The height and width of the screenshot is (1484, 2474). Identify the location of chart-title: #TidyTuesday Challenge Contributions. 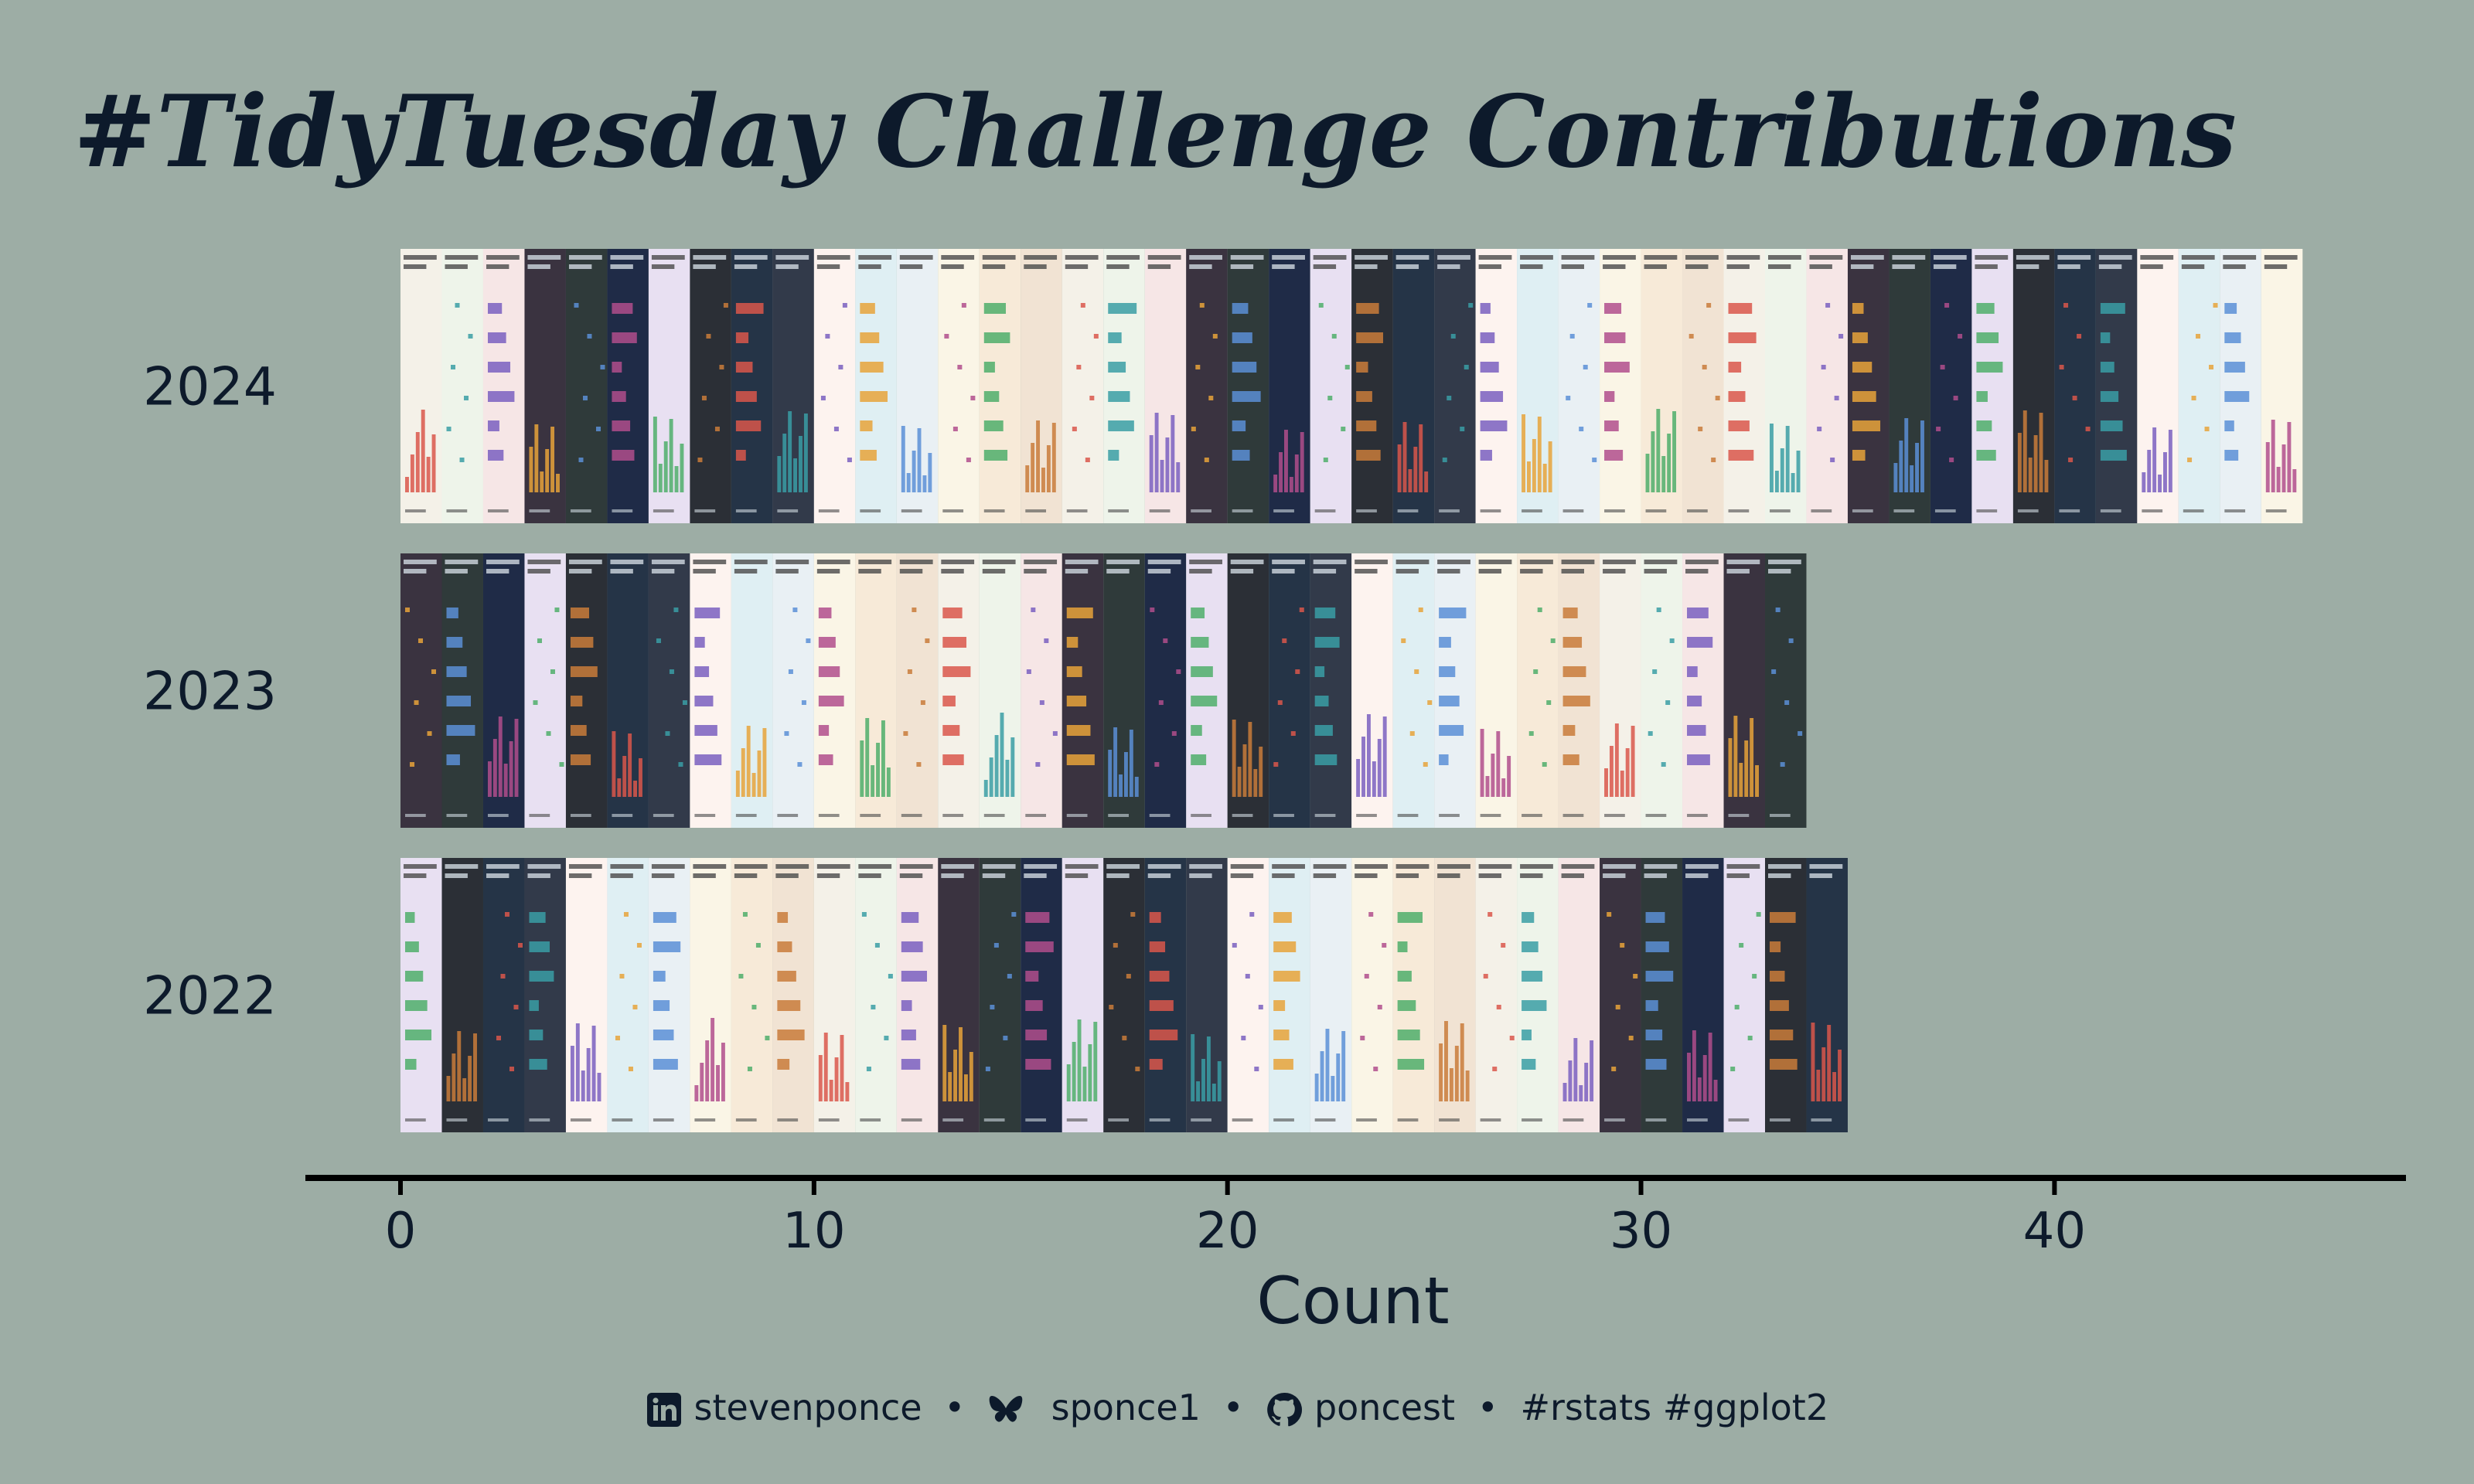
(1155, 132).